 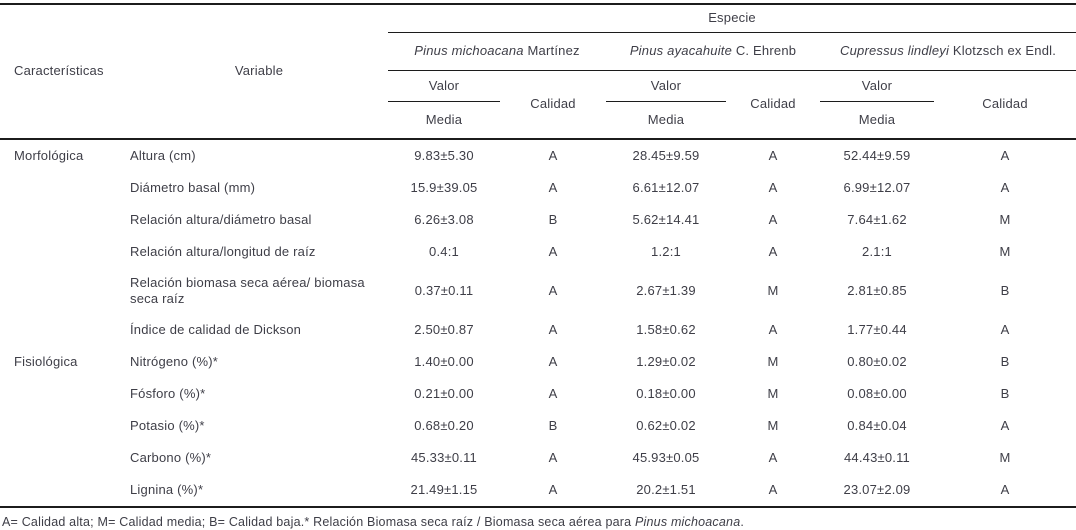 What do you see at coordinates (1005, 105) in the screenshot?
I see `calidad-header-3: Calidad` at bounding box center [1005, 105].